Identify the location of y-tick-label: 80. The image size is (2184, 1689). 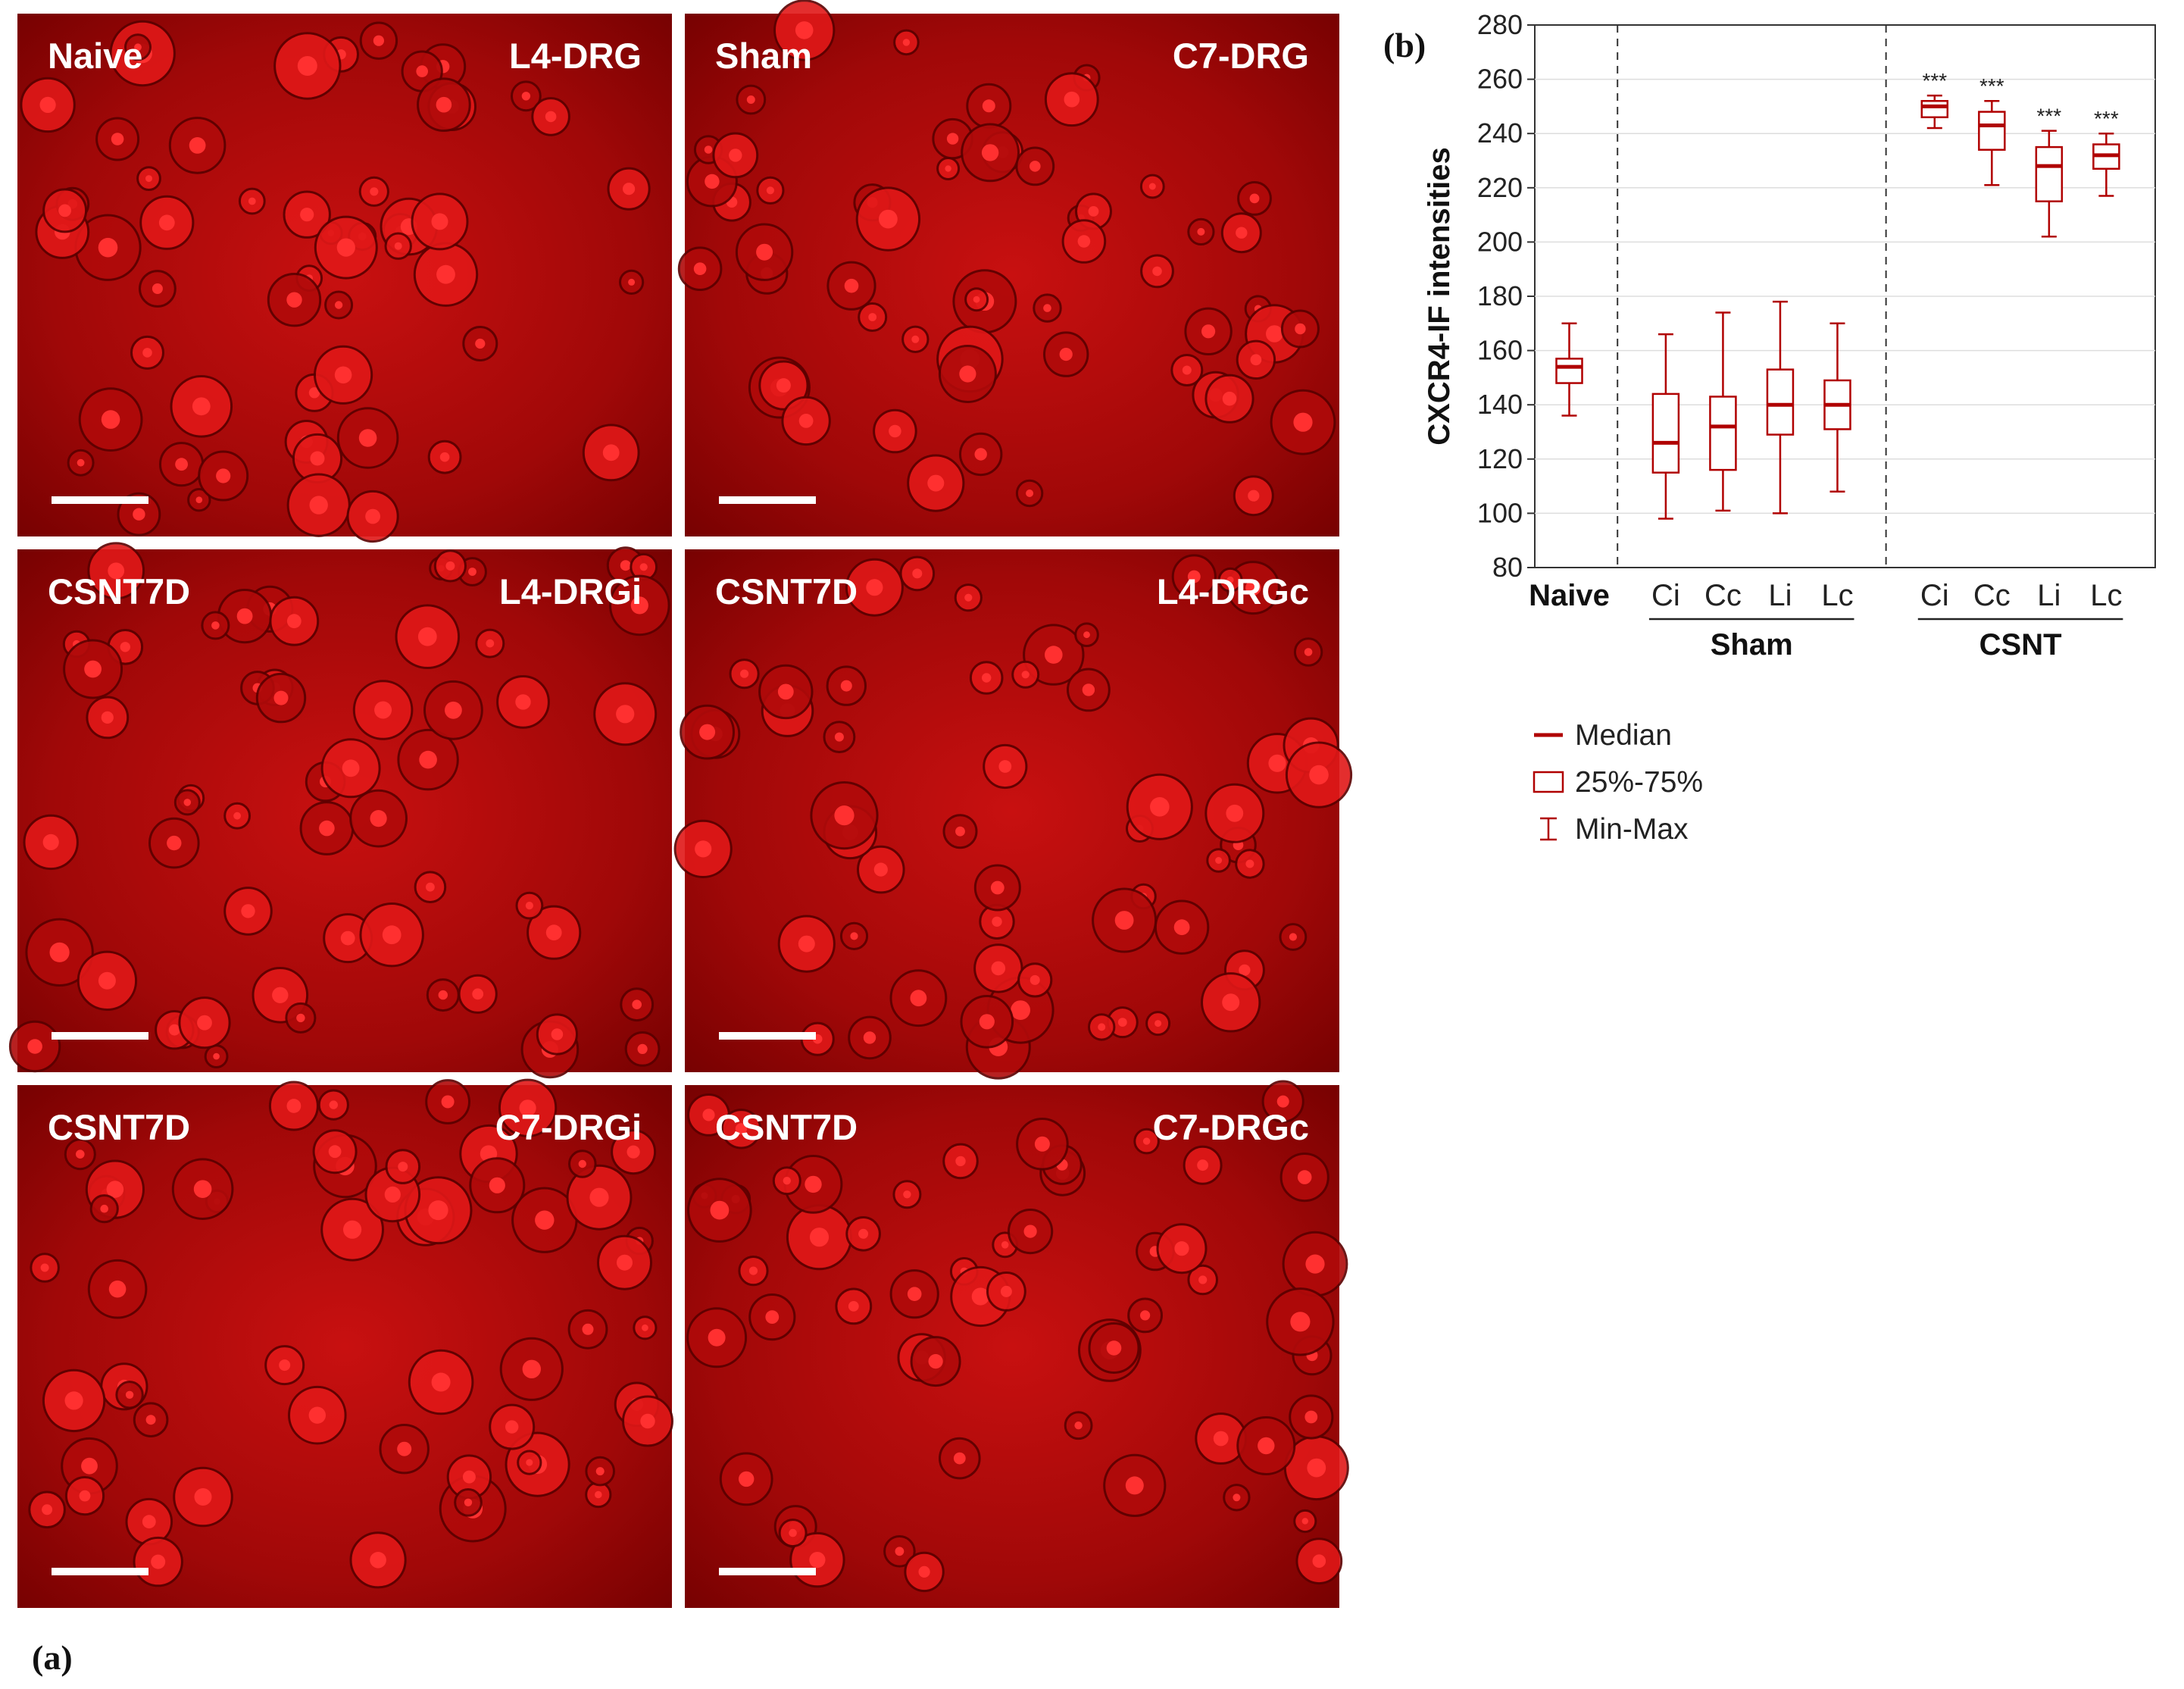
(1507, 567).